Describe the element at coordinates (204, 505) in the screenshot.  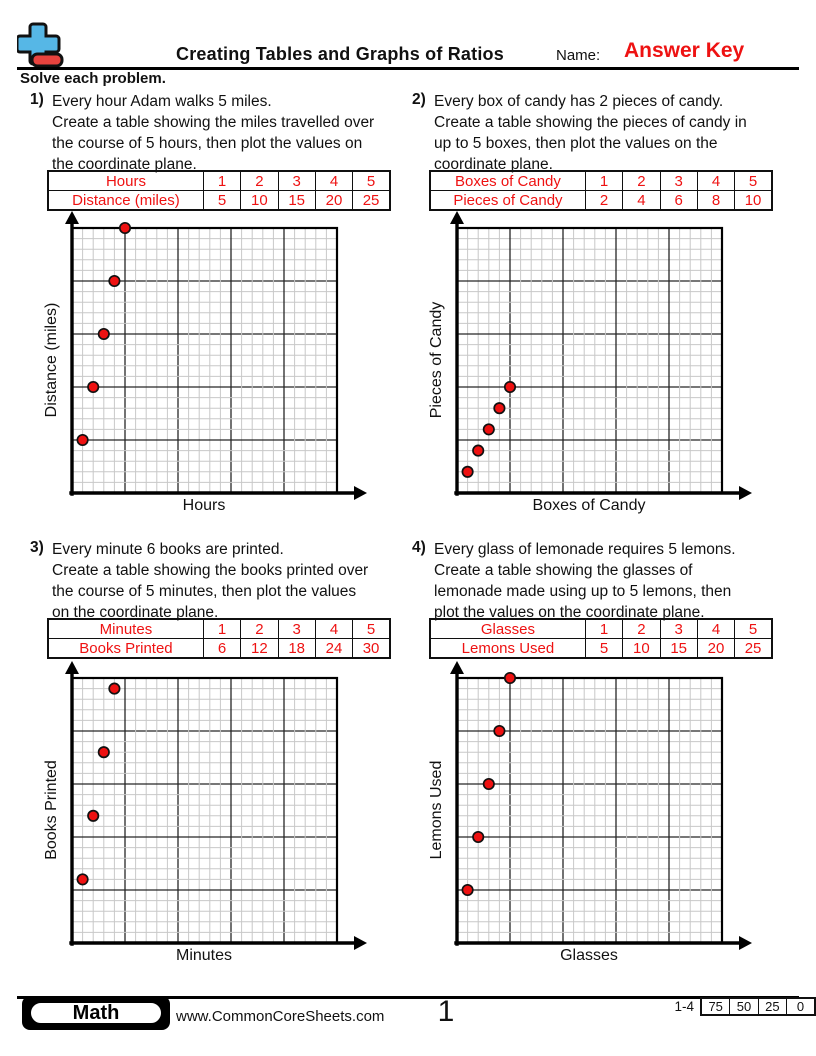
I see `x-axis-label: Hours` at that location.